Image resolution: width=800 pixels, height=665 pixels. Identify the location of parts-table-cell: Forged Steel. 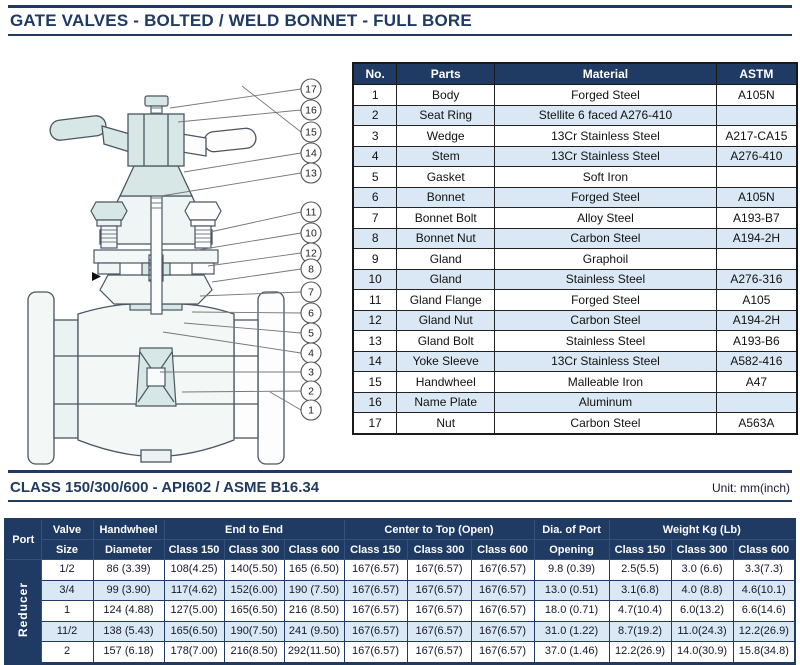
(605, 95).